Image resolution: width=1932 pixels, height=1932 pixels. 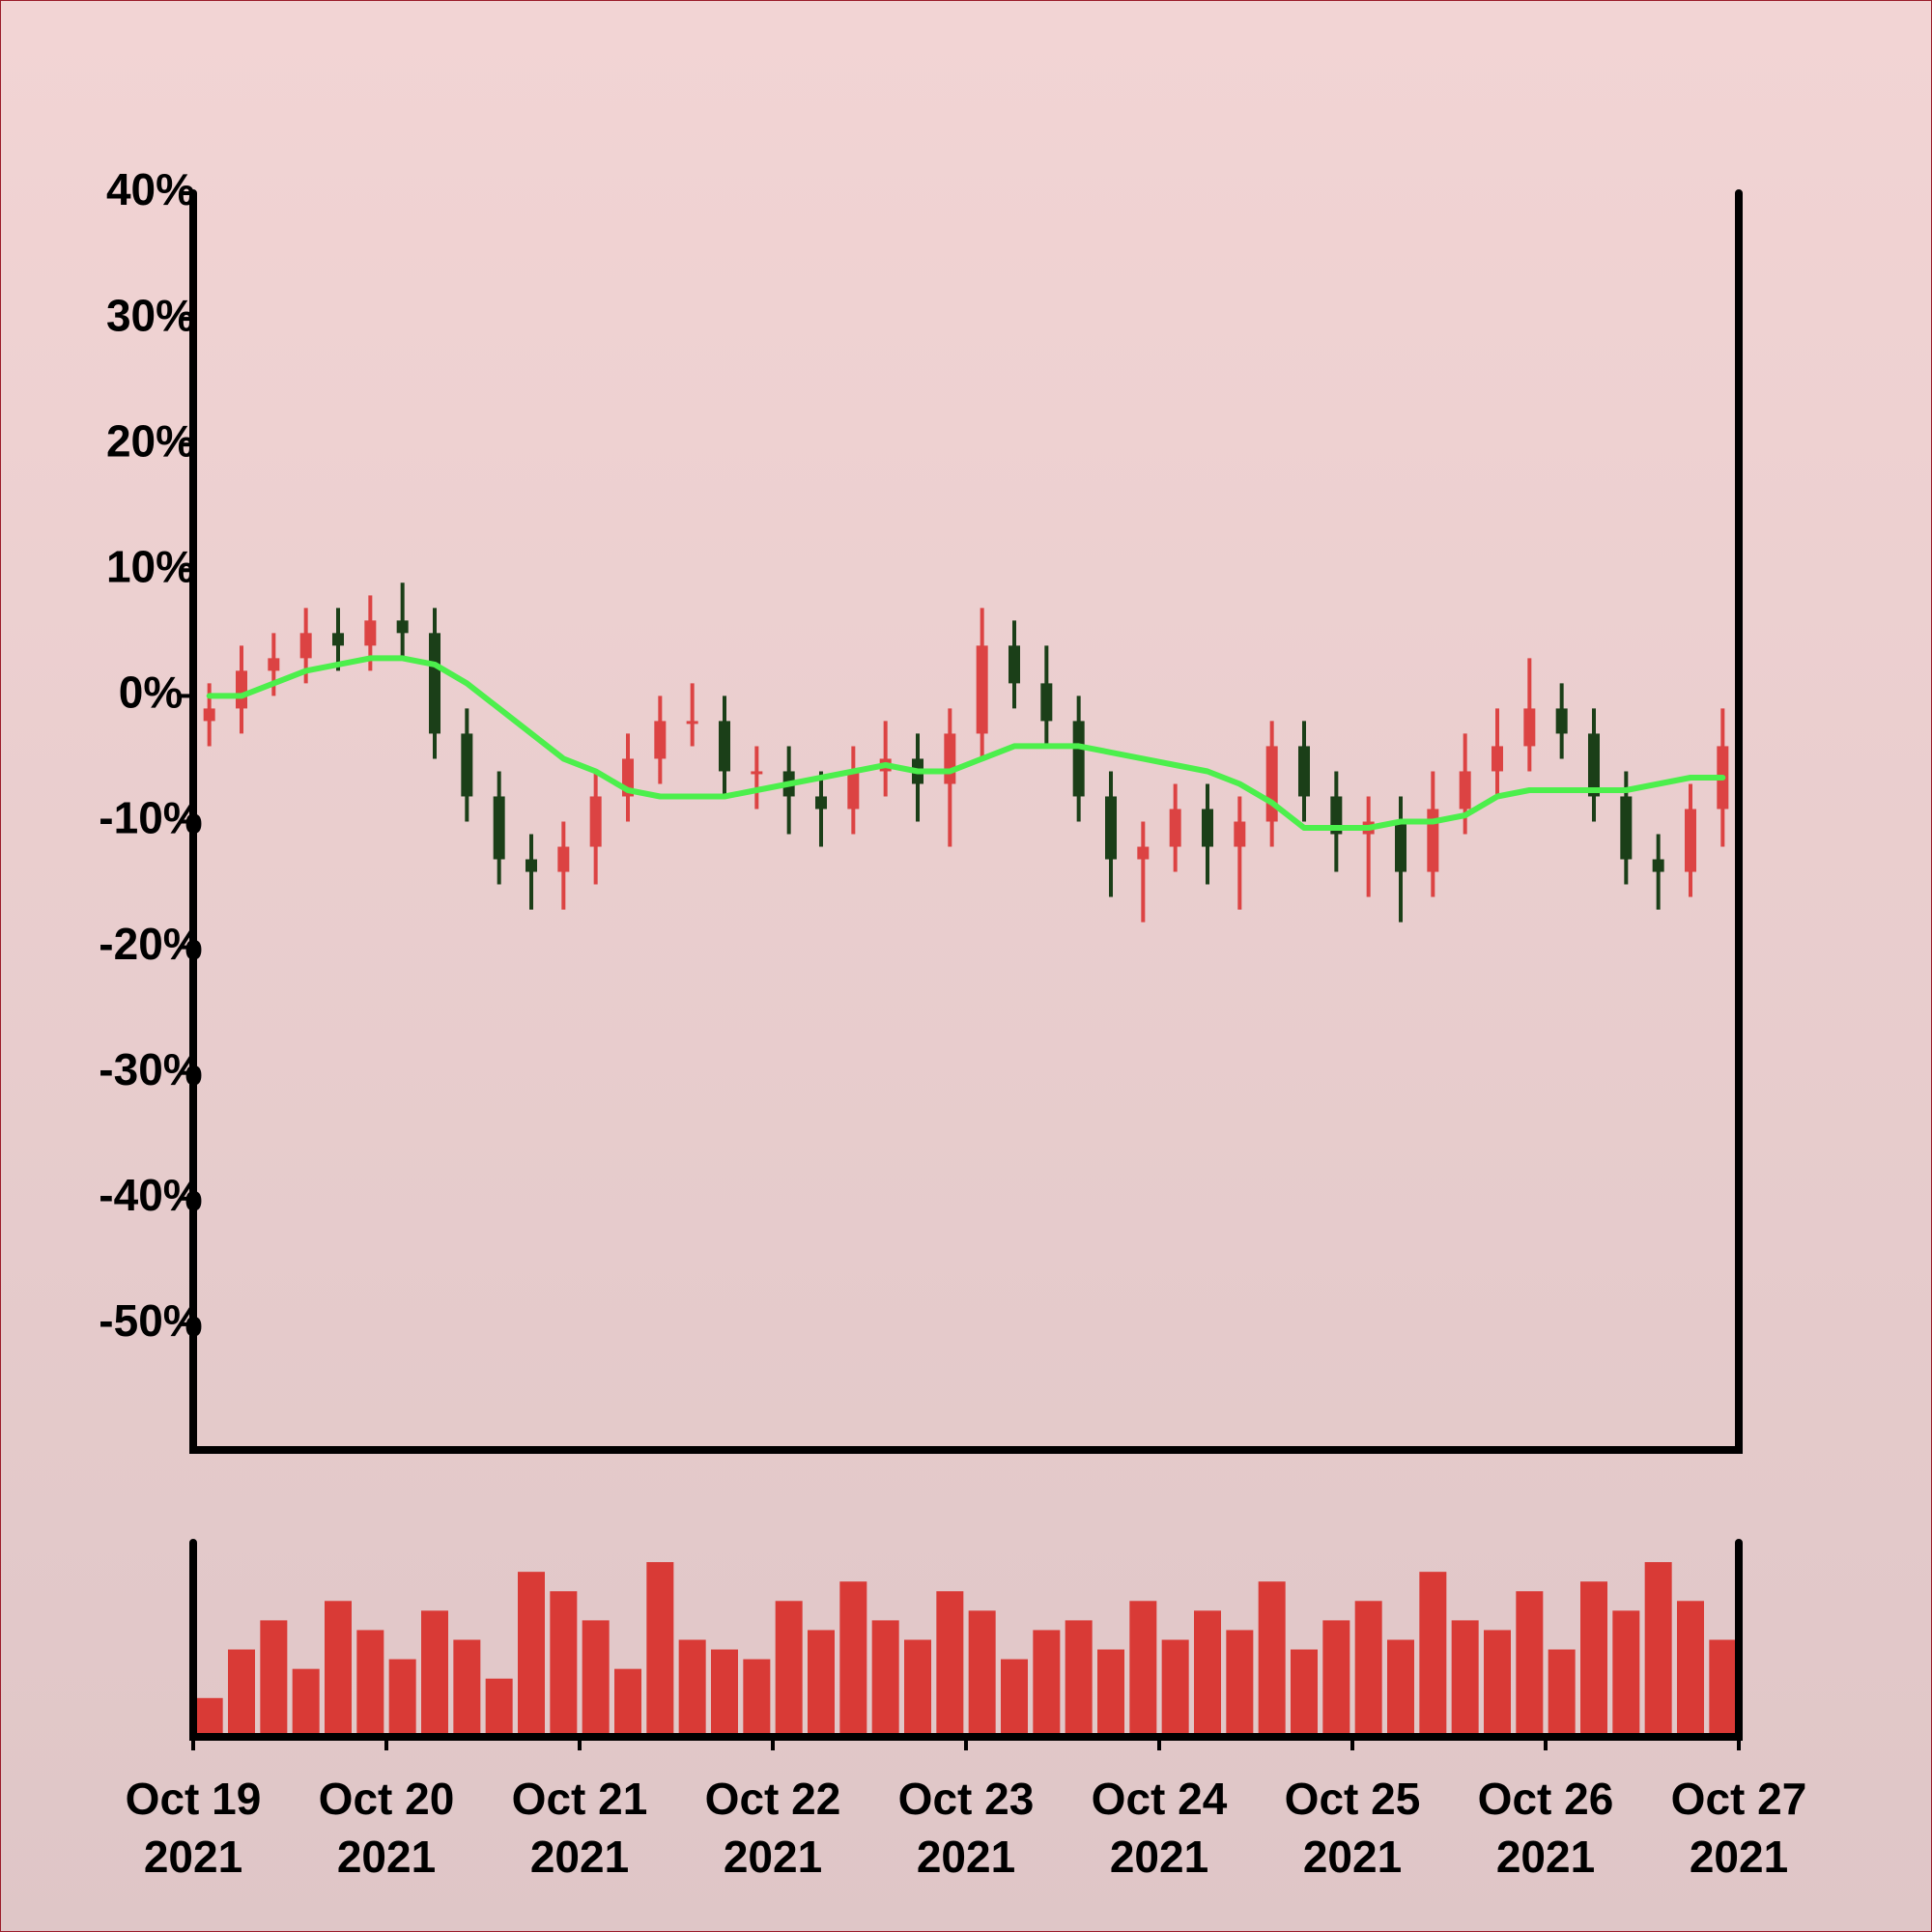 I want to click on y-tick-label: -40%, so click(x=150, y=1195).